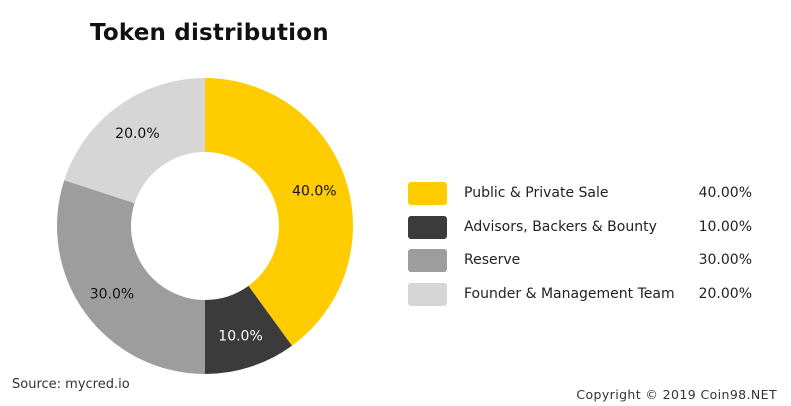 This screenshot has height=406, width=791. What do you see at coordinates (492, 260) in the screenshot?
I see `legend-label: Reserve` at bounding box center [492, 260].